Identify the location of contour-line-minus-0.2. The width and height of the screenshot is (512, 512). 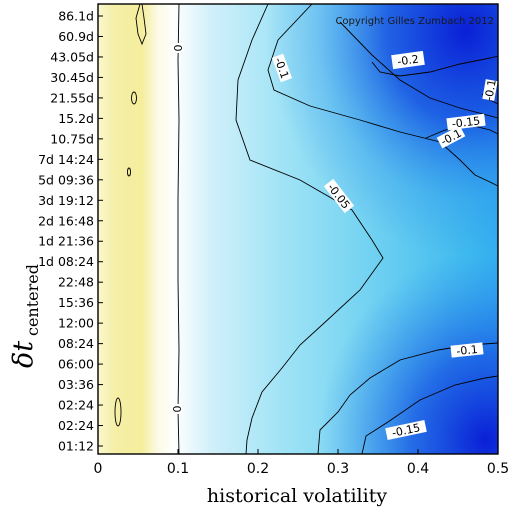
(434, 66).